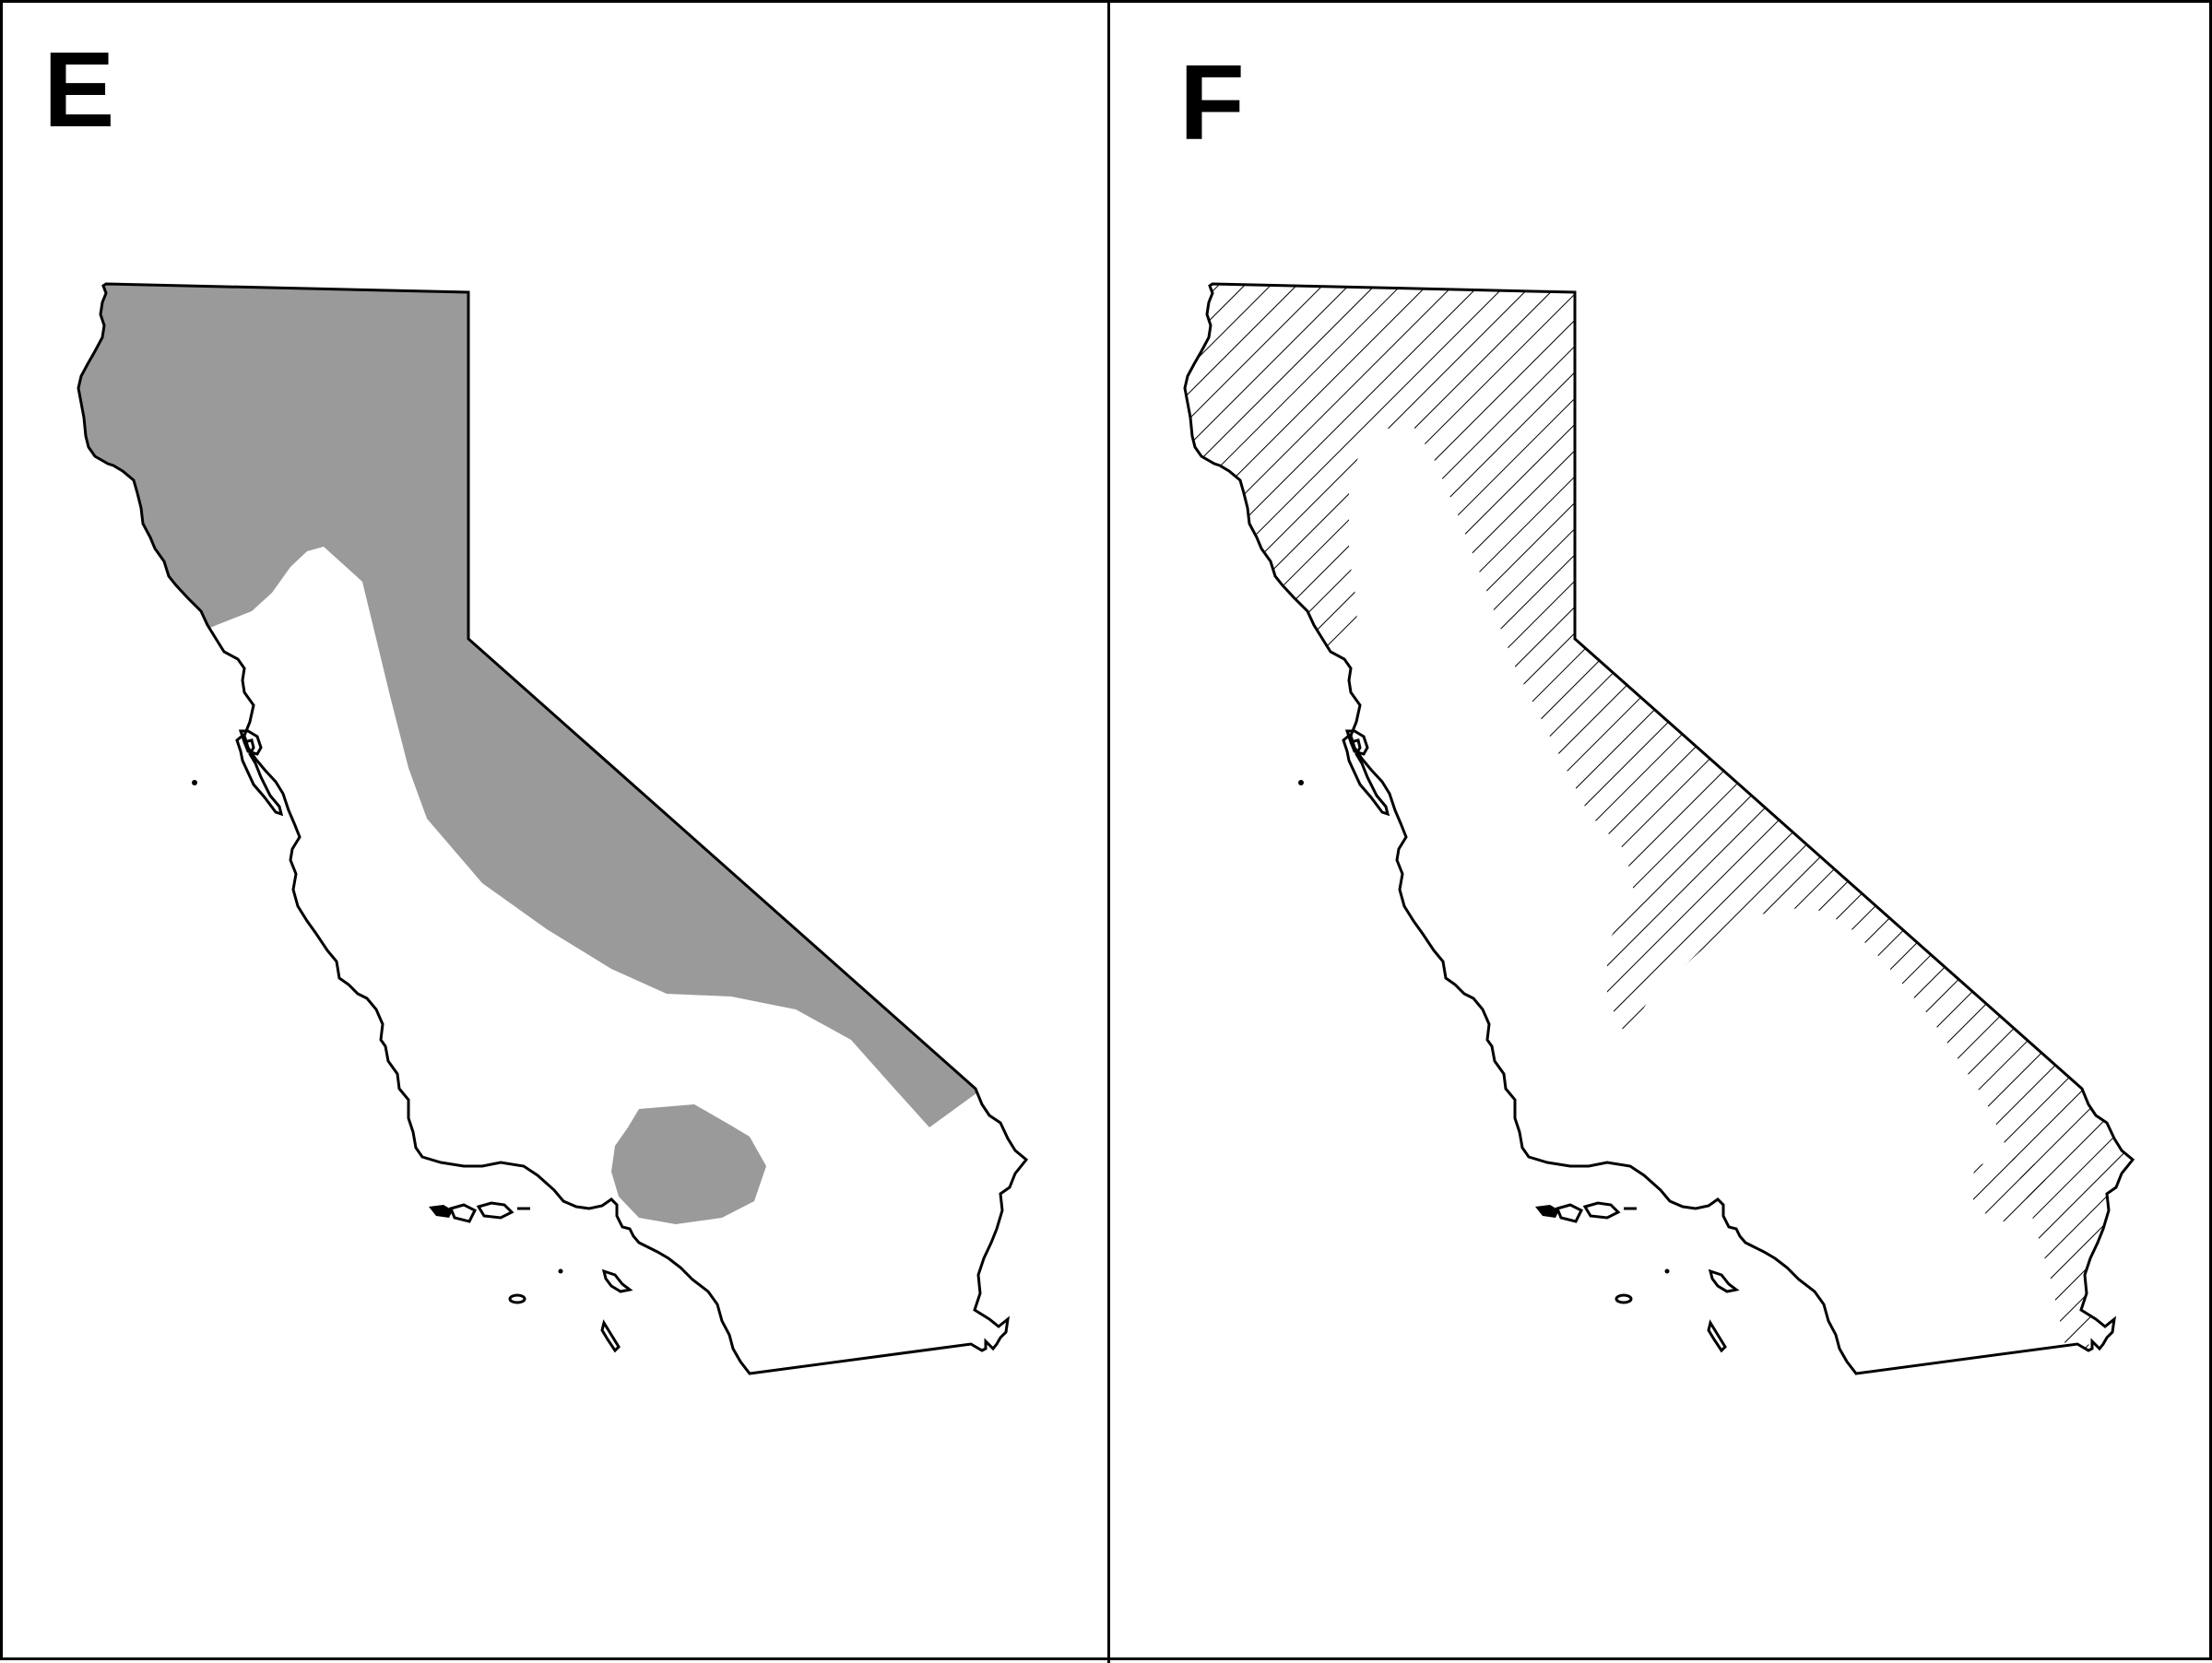 The height and width of the screenshot is (1663, 2212). What do you see at coordinates (617, 1280) in the screenshot?
I see `island-7-e` at bounding box center [617, 1280].